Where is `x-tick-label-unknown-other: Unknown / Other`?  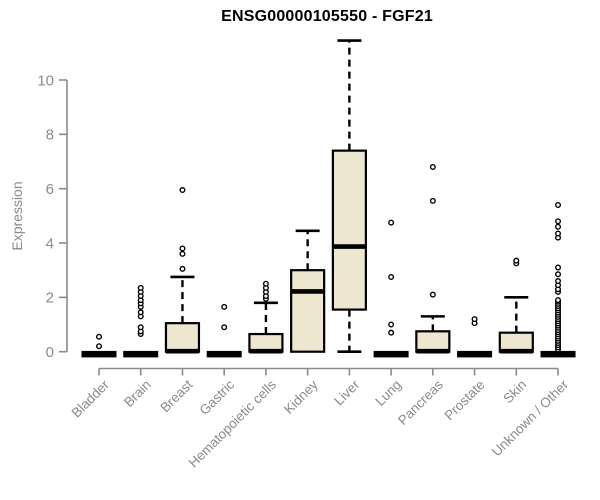 x-tick-label-unknown-other: Unknown / Other is located at coordinates (530, 418).